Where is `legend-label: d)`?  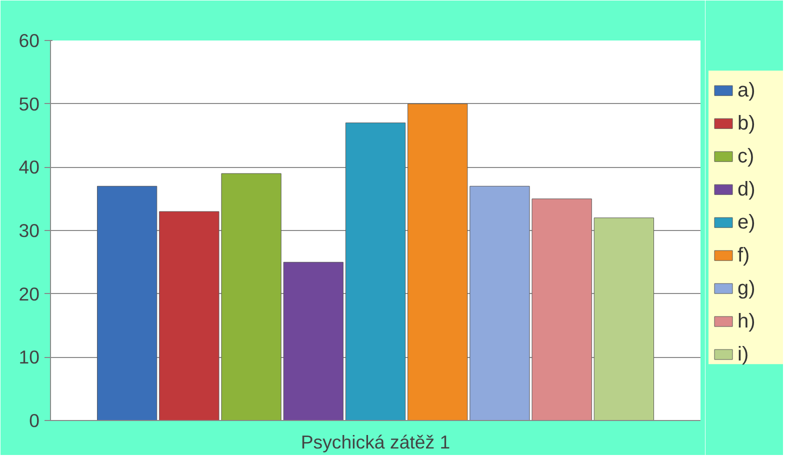
legend-label: d) is located at coordinates (747, 189).